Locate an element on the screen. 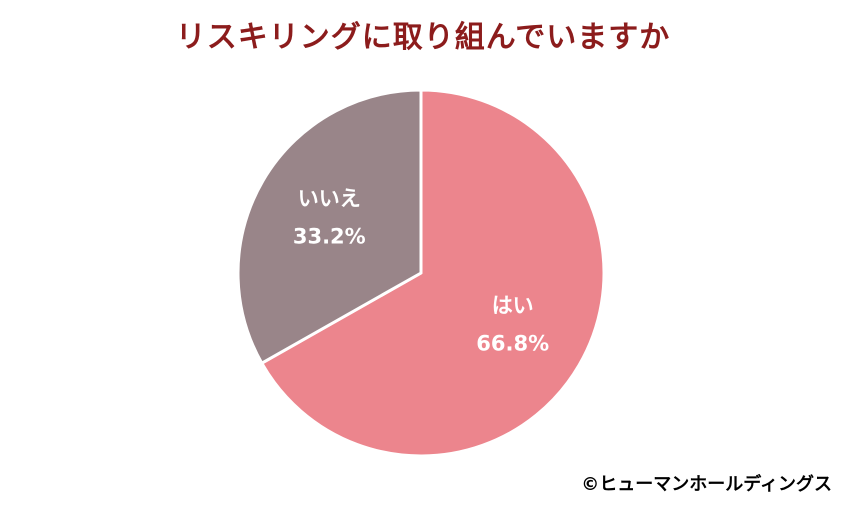  pie-labels: はい 66.8% いいえ 33.2% is located at coordinates (421, 271).